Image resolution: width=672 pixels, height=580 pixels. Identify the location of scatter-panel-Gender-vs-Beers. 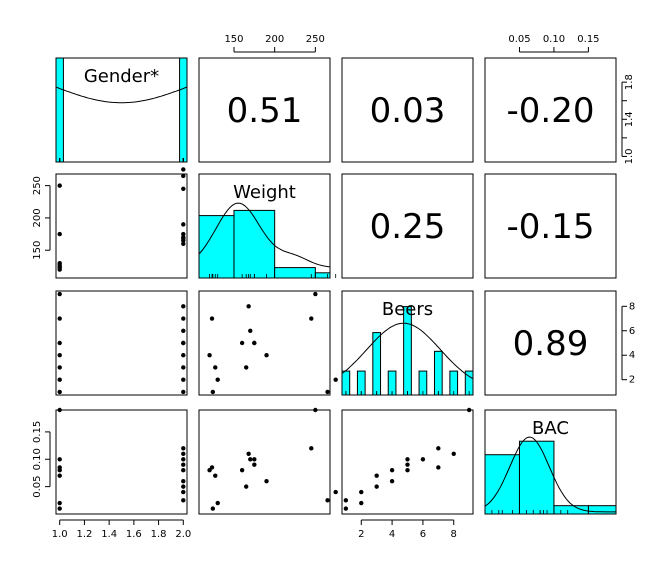
(121, 343).